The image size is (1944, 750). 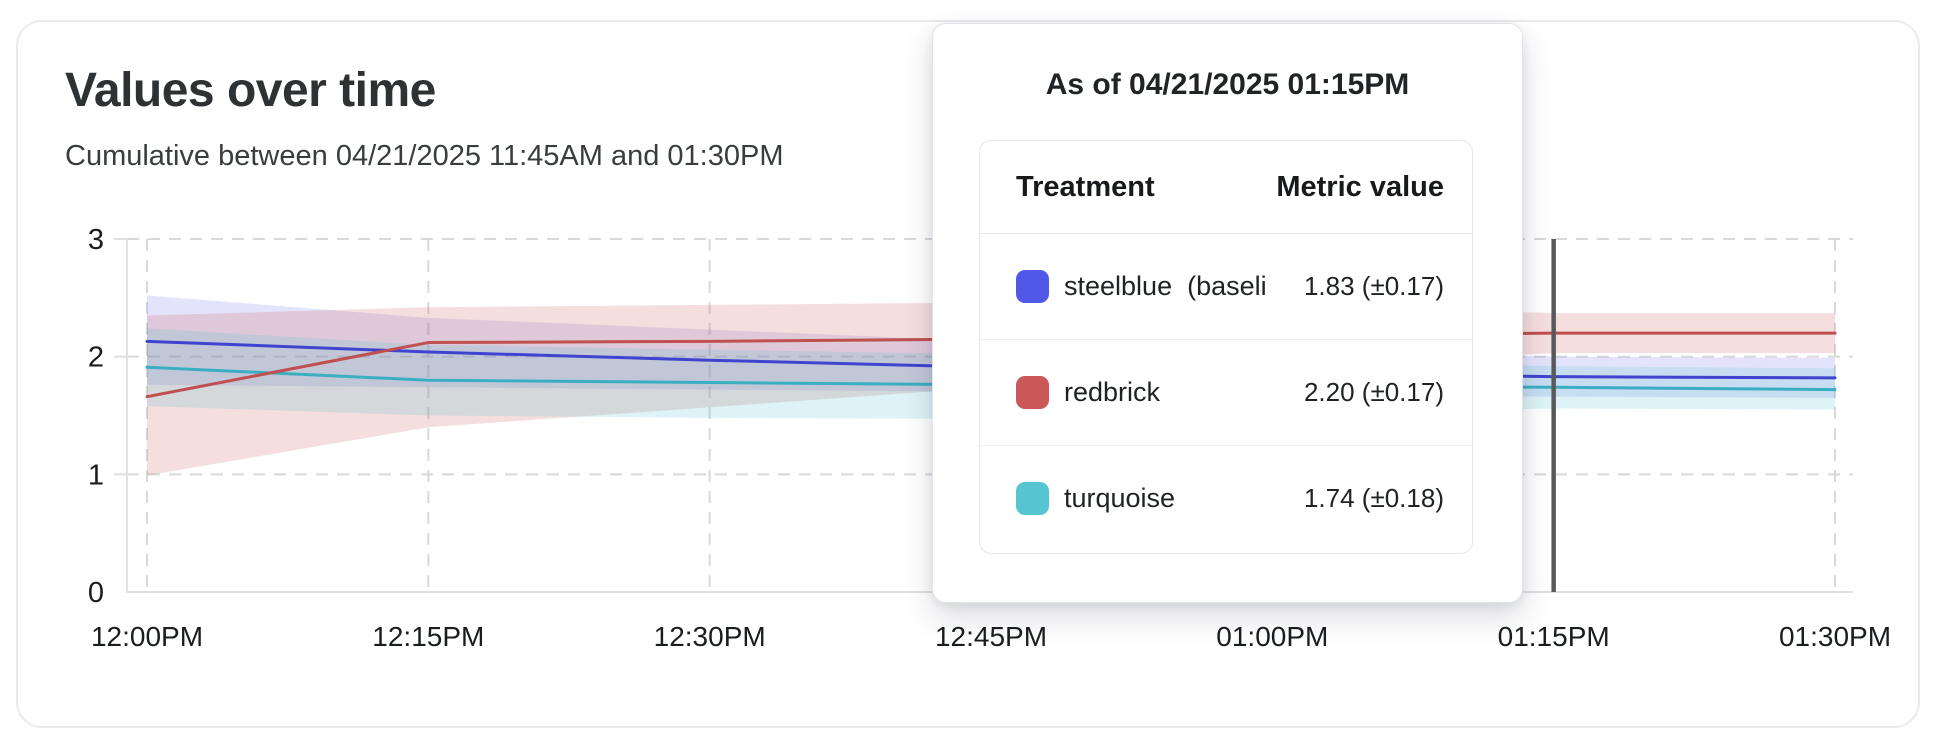 I want to click on tooltip-row-treatment: redbrick, so click(x=1088, y=392).